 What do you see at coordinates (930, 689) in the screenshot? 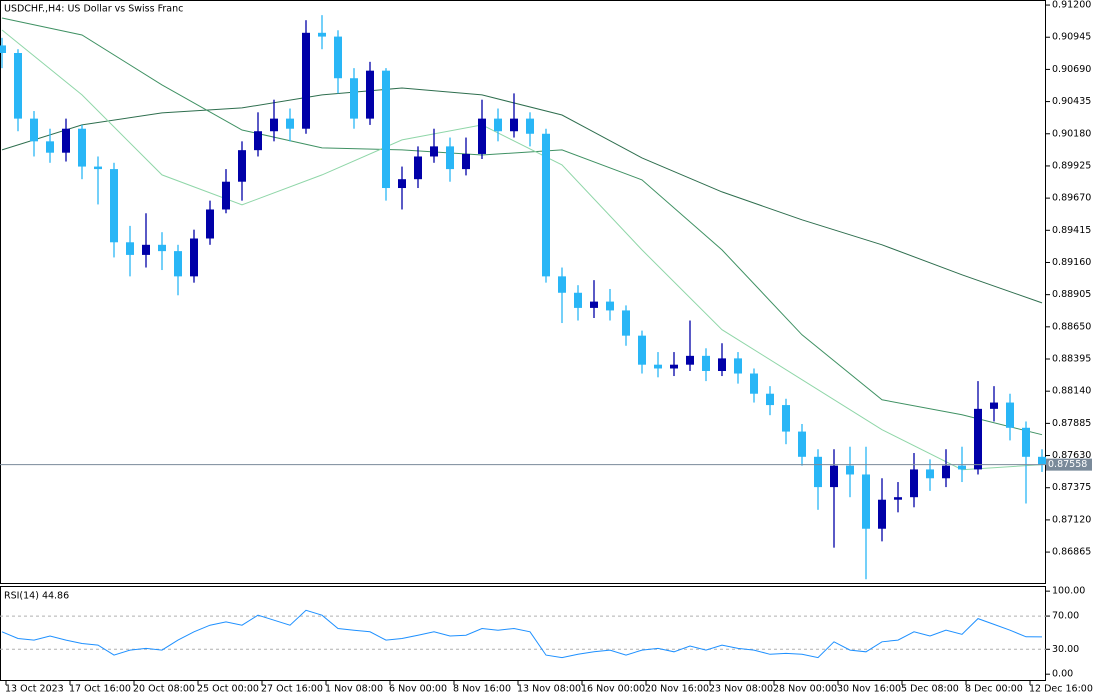
I see `x-tick-label: 5 Dec 08:00` at bounding box center [930, 689].